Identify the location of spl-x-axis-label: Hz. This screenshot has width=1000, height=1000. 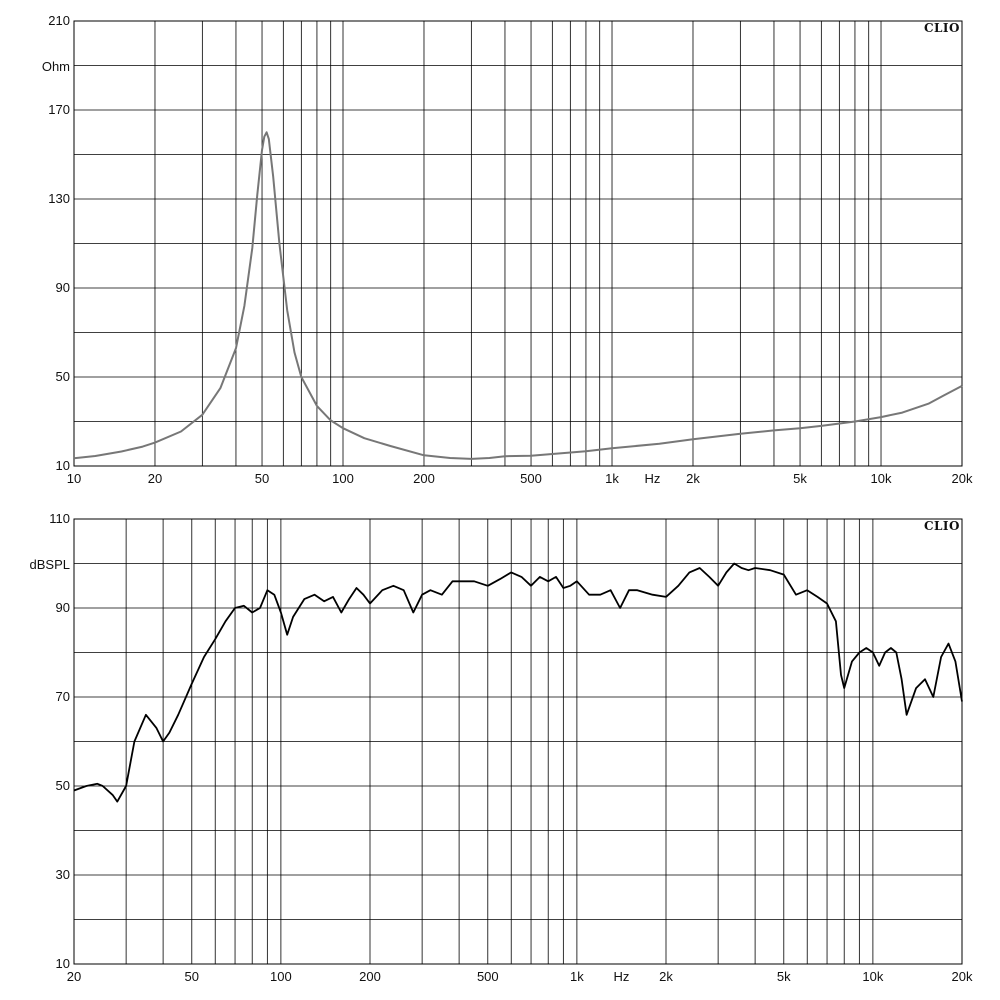
(621, 976).